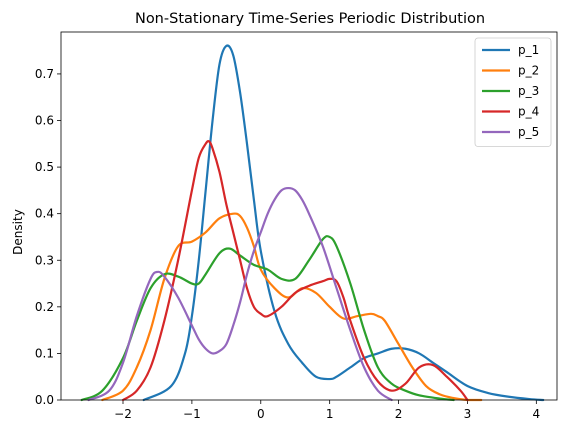 This screenshot has height=435, width=567. I want to click on x-tick-label: −2, so click(123, 414).